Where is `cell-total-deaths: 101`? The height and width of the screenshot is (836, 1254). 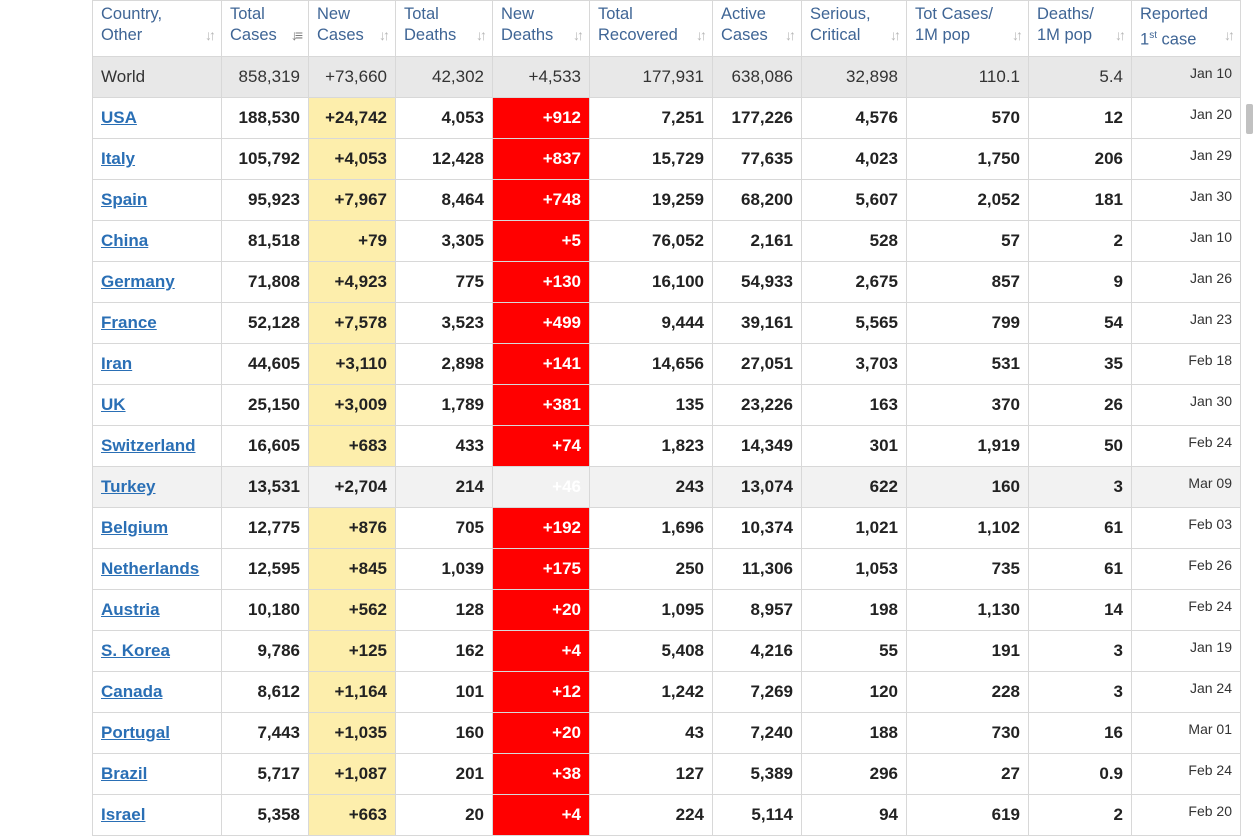
cell-total-deaths: 101 is located at coordinates (444, 692).